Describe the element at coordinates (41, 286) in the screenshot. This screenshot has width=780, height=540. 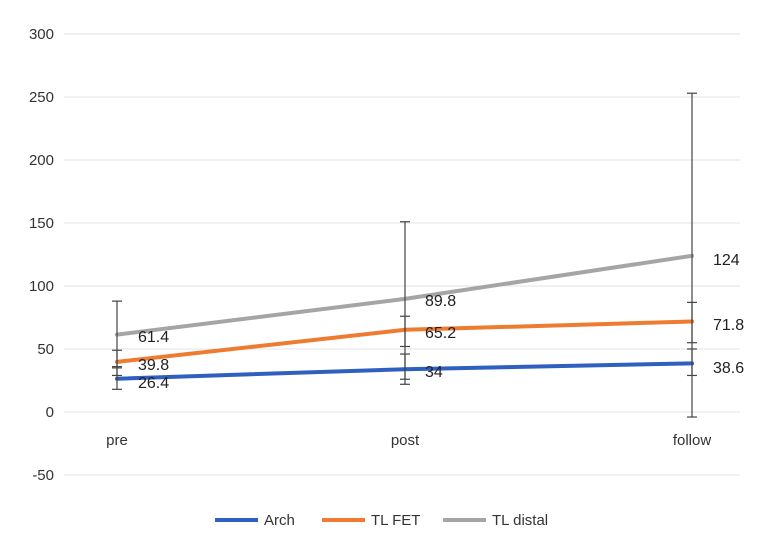
I see `y-tick-label: 100` at that location.